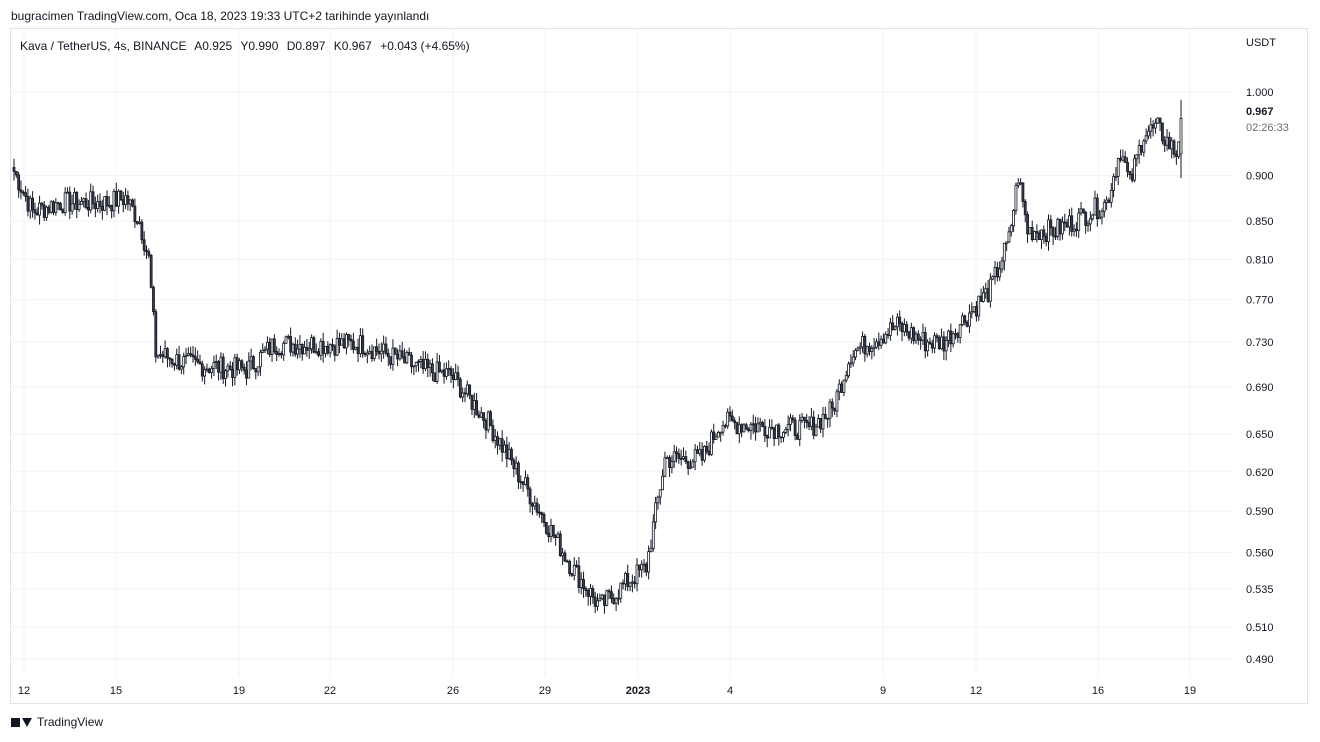  Describe the element at coordinates (730, 691) in the screenshot. I see `time-tick-label: 4` at that location.